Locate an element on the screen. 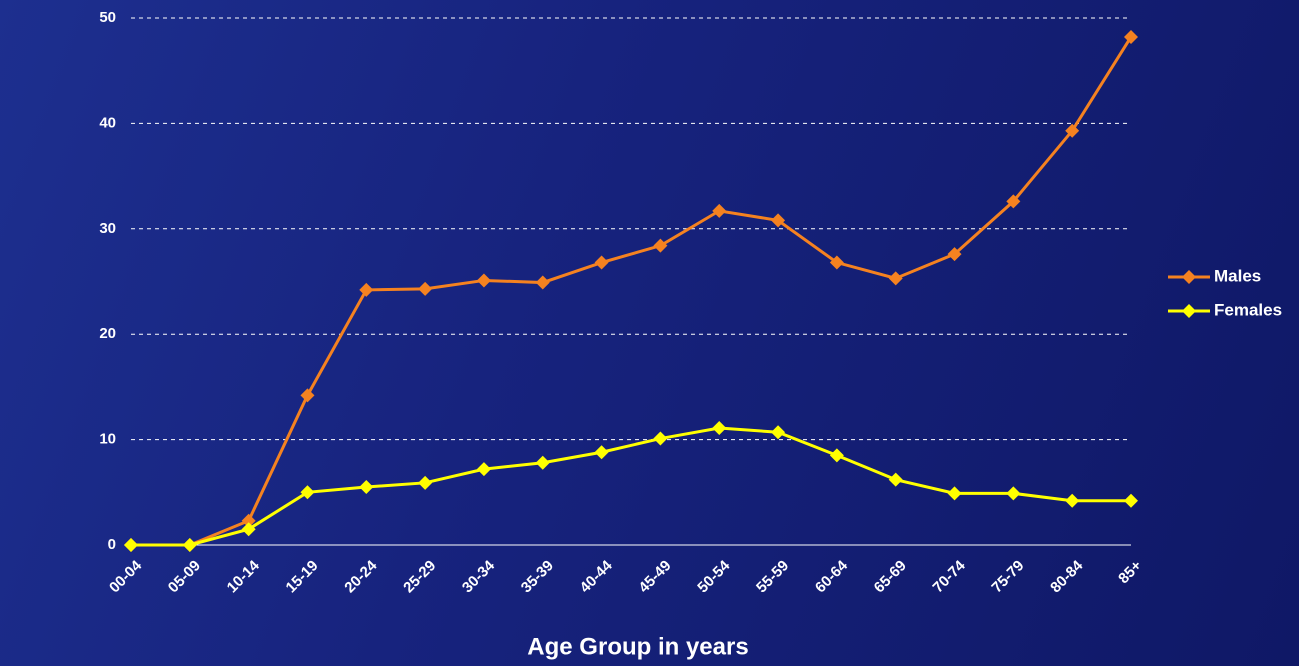 The width and height of the screenshot is (1299, 666). x-tick-label: 55-59 is located at coordinates (772, 576).